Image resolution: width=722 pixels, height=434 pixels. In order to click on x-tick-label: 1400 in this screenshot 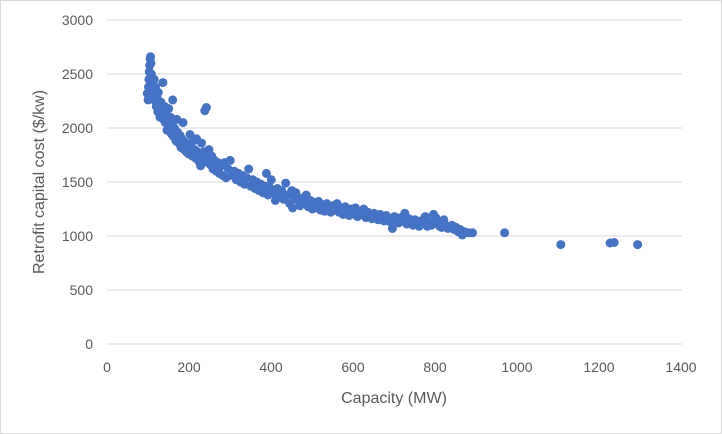, I will do `click(680, 367)`.